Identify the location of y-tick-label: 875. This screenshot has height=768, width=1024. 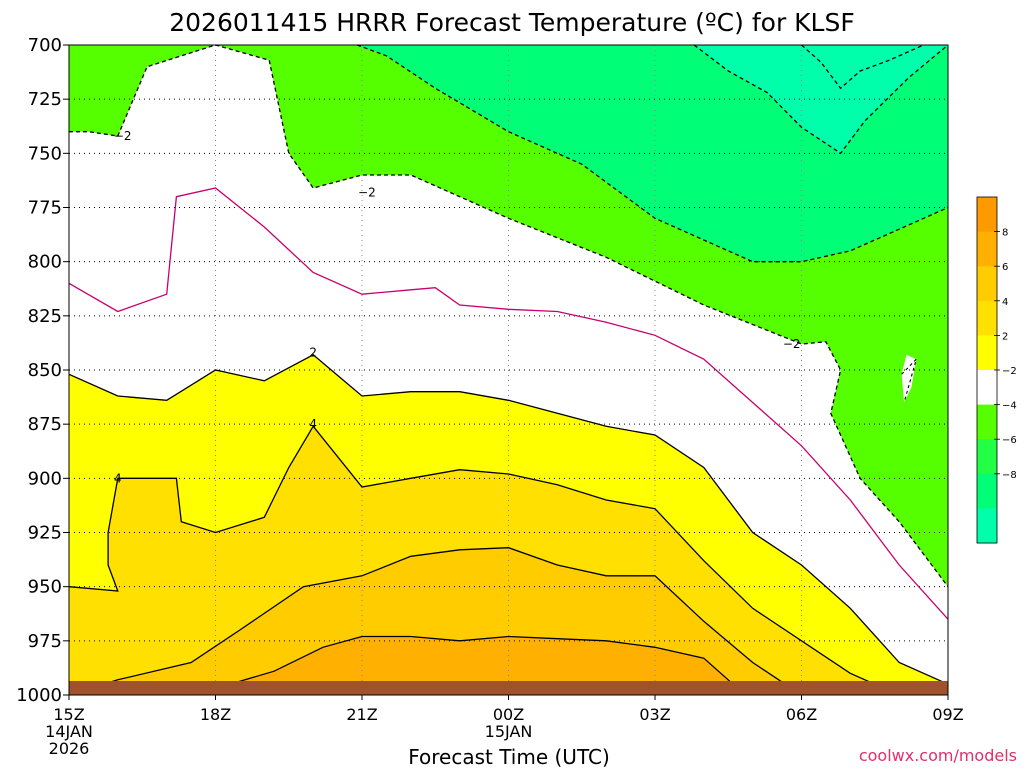
(45, 424).